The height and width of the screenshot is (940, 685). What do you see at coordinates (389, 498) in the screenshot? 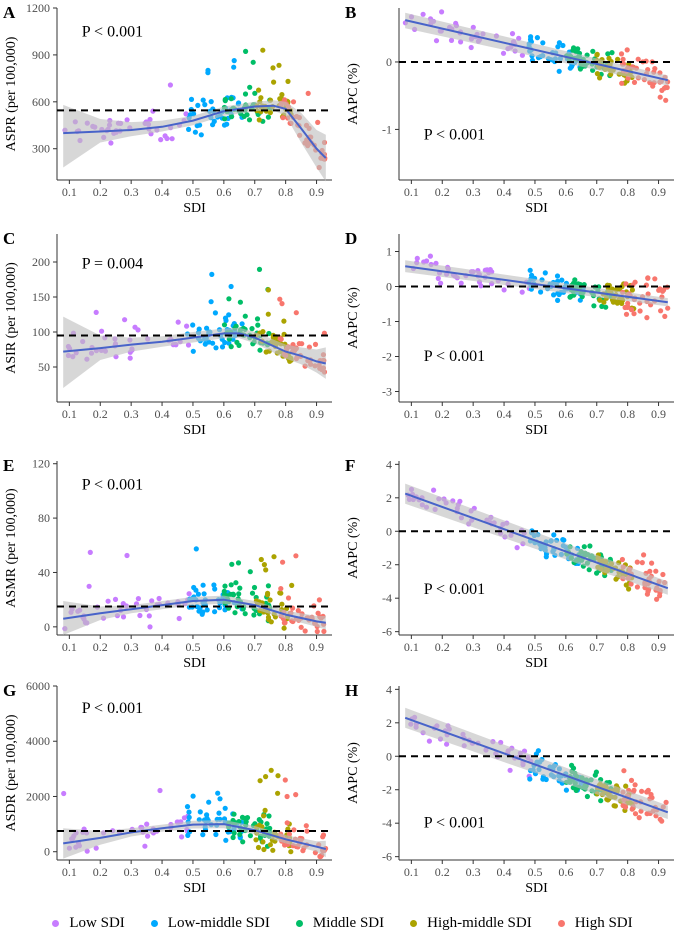
I see `y-tick-label: 2` at bounding box center [389, 498].